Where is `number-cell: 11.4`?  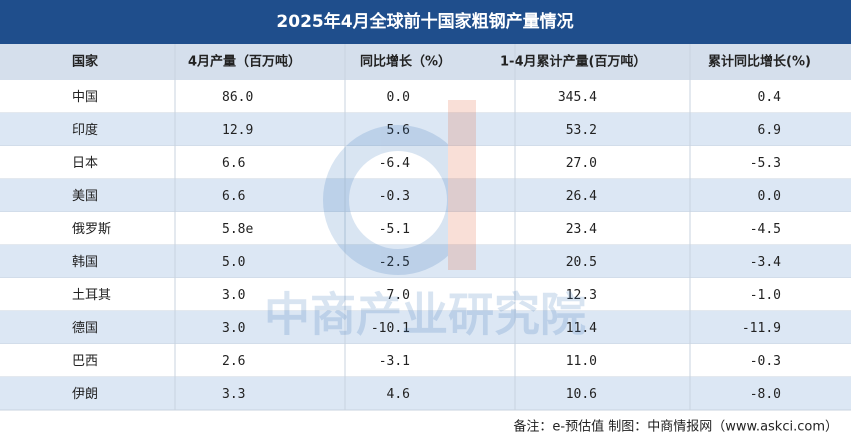
number-cell: 11.4 is located at coordinates (581, 328).